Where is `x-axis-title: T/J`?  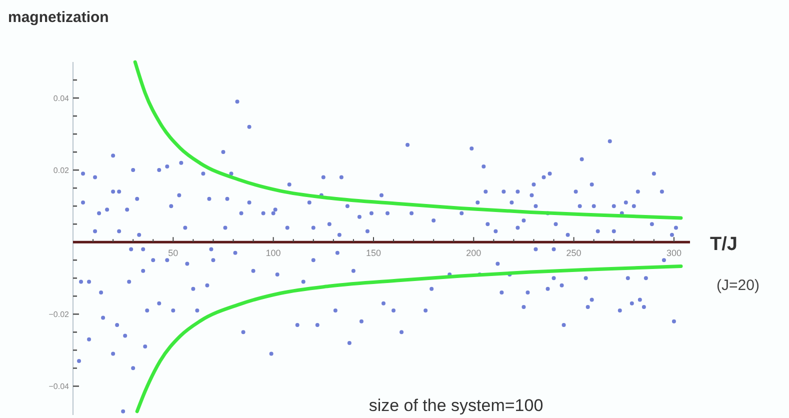
x-axis-title: T/J is located at coordinates (724, 245).